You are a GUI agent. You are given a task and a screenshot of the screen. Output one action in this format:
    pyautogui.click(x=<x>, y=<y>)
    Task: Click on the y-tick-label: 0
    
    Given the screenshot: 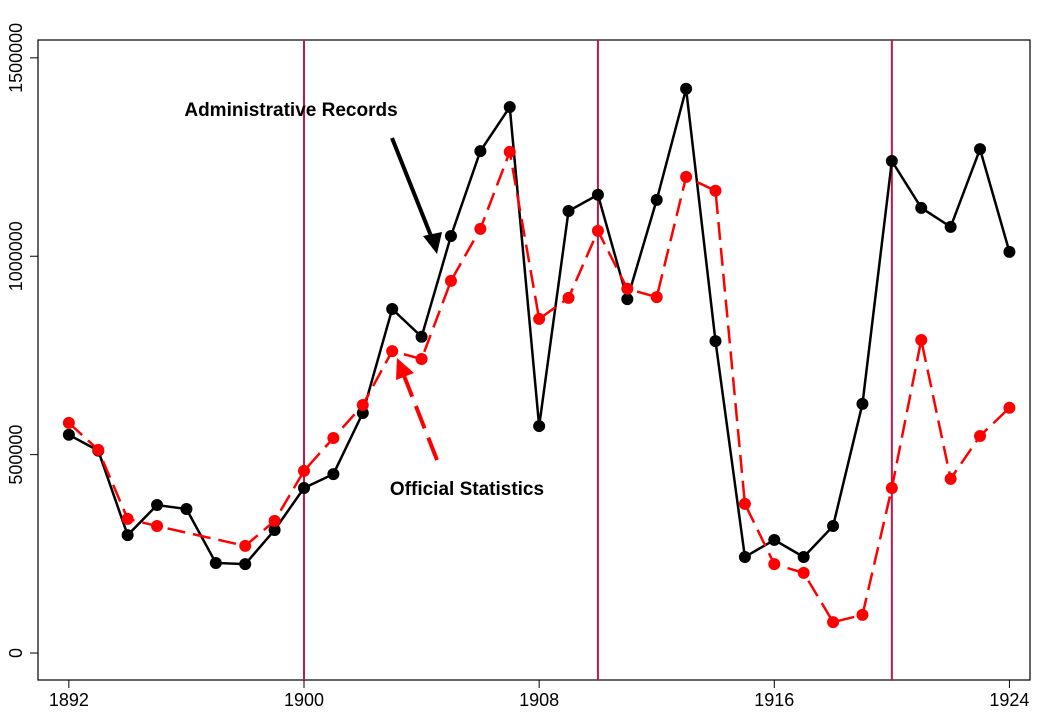 What is the action you would take?
    pyautogui.click(x=16, y=653)
    